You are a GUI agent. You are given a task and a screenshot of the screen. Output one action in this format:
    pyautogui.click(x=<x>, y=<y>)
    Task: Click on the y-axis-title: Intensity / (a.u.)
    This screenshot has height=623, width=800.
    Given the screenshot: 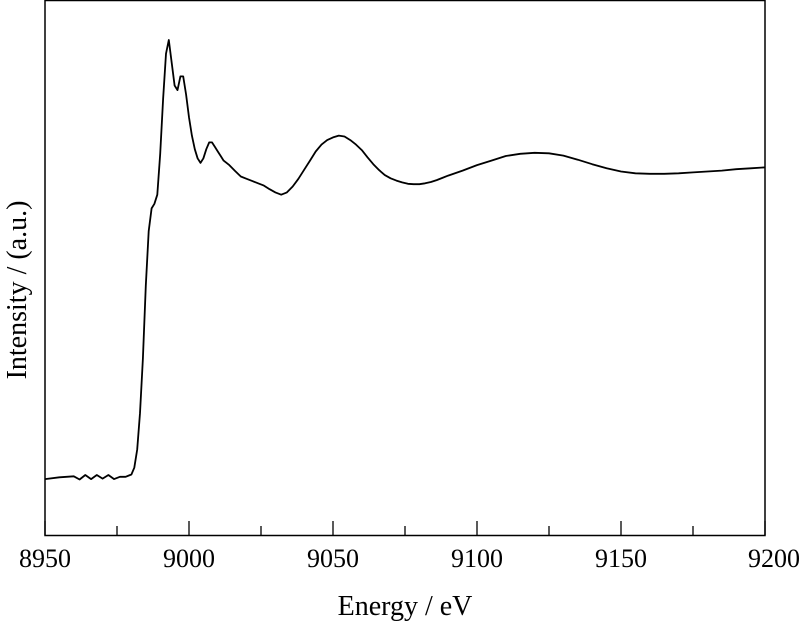 What is the action you would take?
    pyautogui.click(x=17, y=290)
    